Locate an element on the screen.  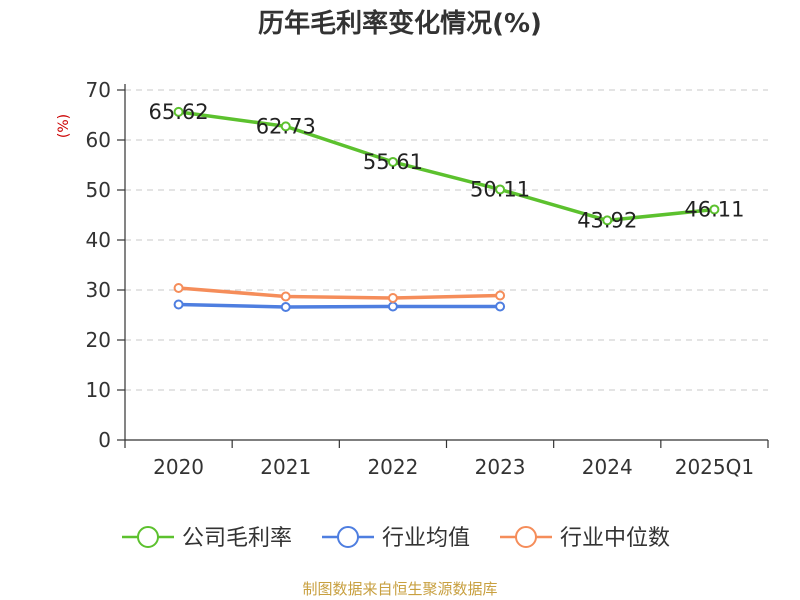
y-axis-label: (%) is located at coordinates (64, 126).